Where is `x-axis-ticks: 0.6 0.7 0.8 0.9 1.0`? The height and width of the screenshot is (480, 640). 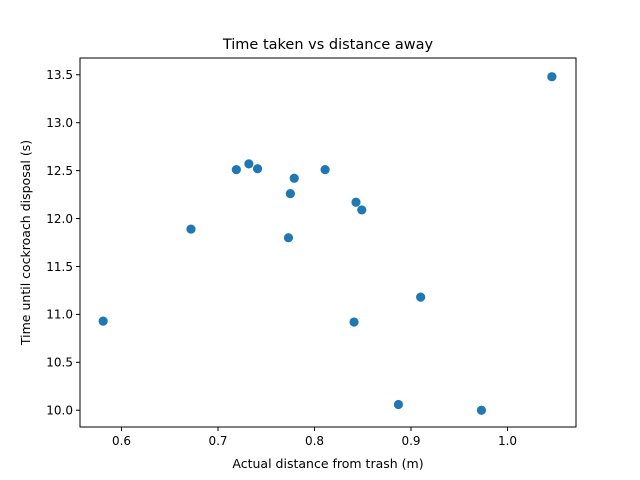
x-axis-ticks: 0.6 0.7 0.8 0.9 1.0 is located at coordinates (314, 437).